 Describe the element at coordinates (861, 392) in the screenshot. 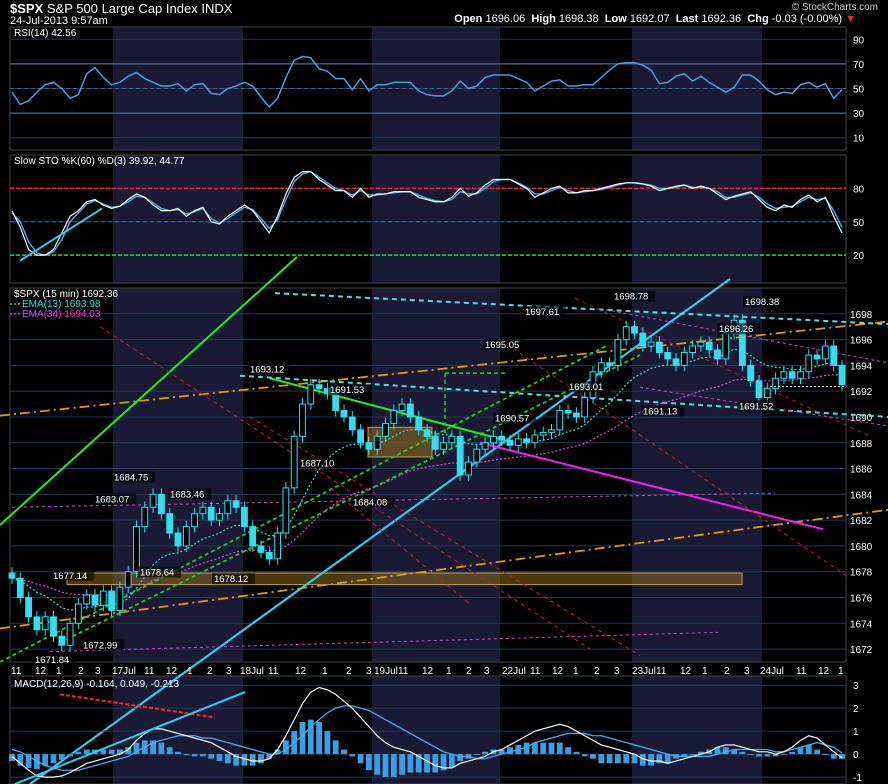

I see `y-tick-label: 1692` at that location.